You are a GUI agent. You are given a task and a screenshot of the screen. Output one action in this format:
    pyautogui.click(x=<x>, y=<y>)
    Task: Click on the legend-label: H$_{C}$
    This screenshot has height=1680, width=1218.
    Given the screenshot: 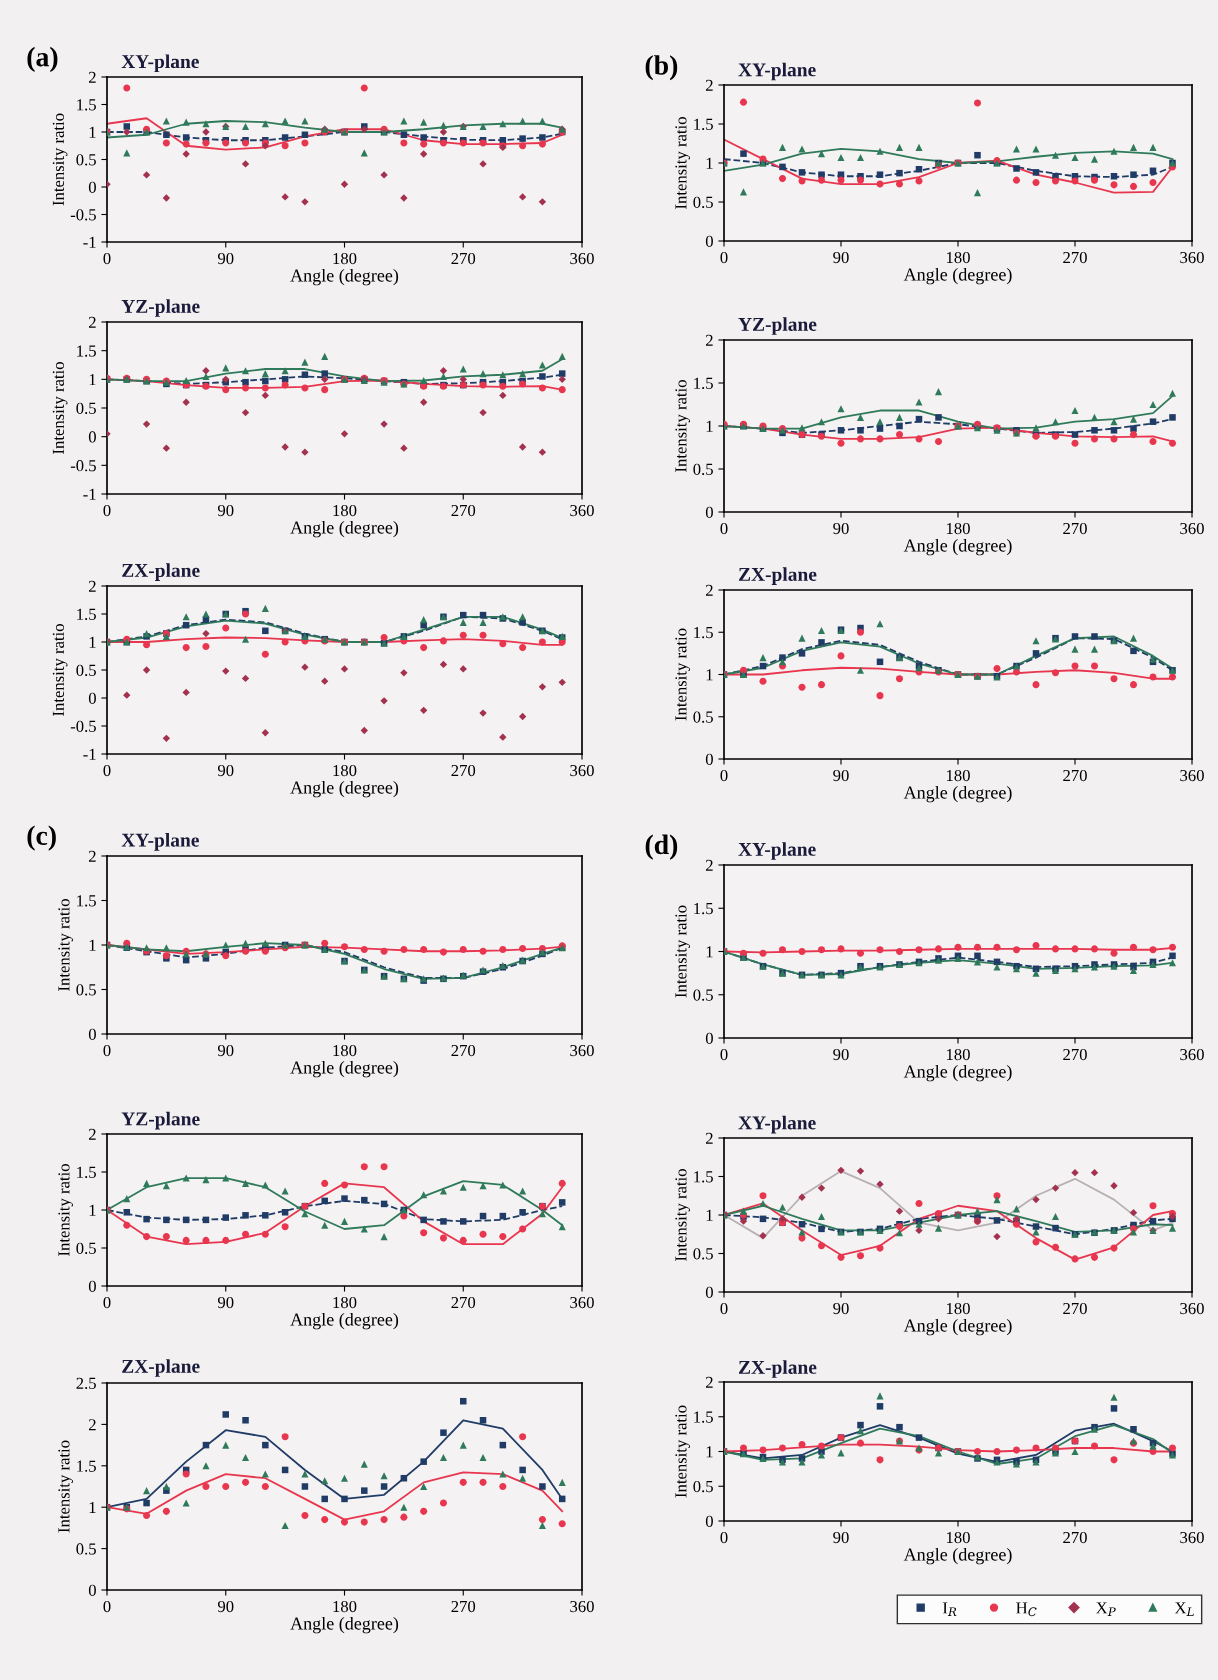 What is the action you would take?
    pyautogui.click(x=1026, y=1609)
    